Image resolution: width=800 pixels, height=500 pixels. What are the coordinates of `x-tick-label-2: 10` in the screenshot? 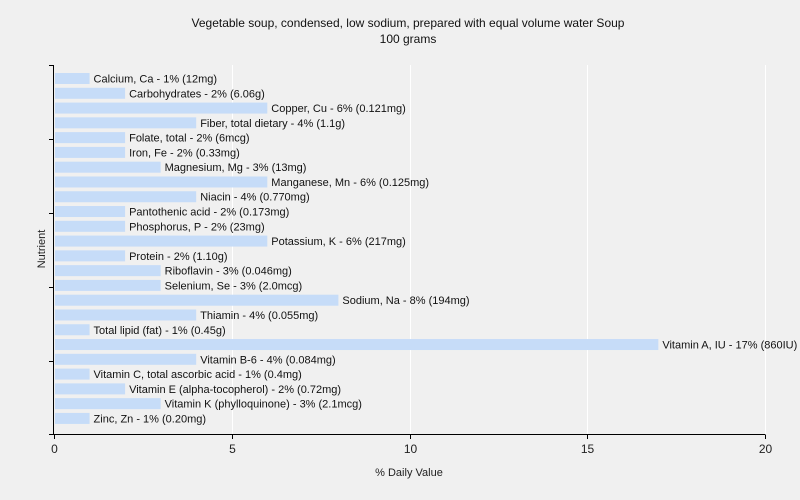 It's located at (411, 449).